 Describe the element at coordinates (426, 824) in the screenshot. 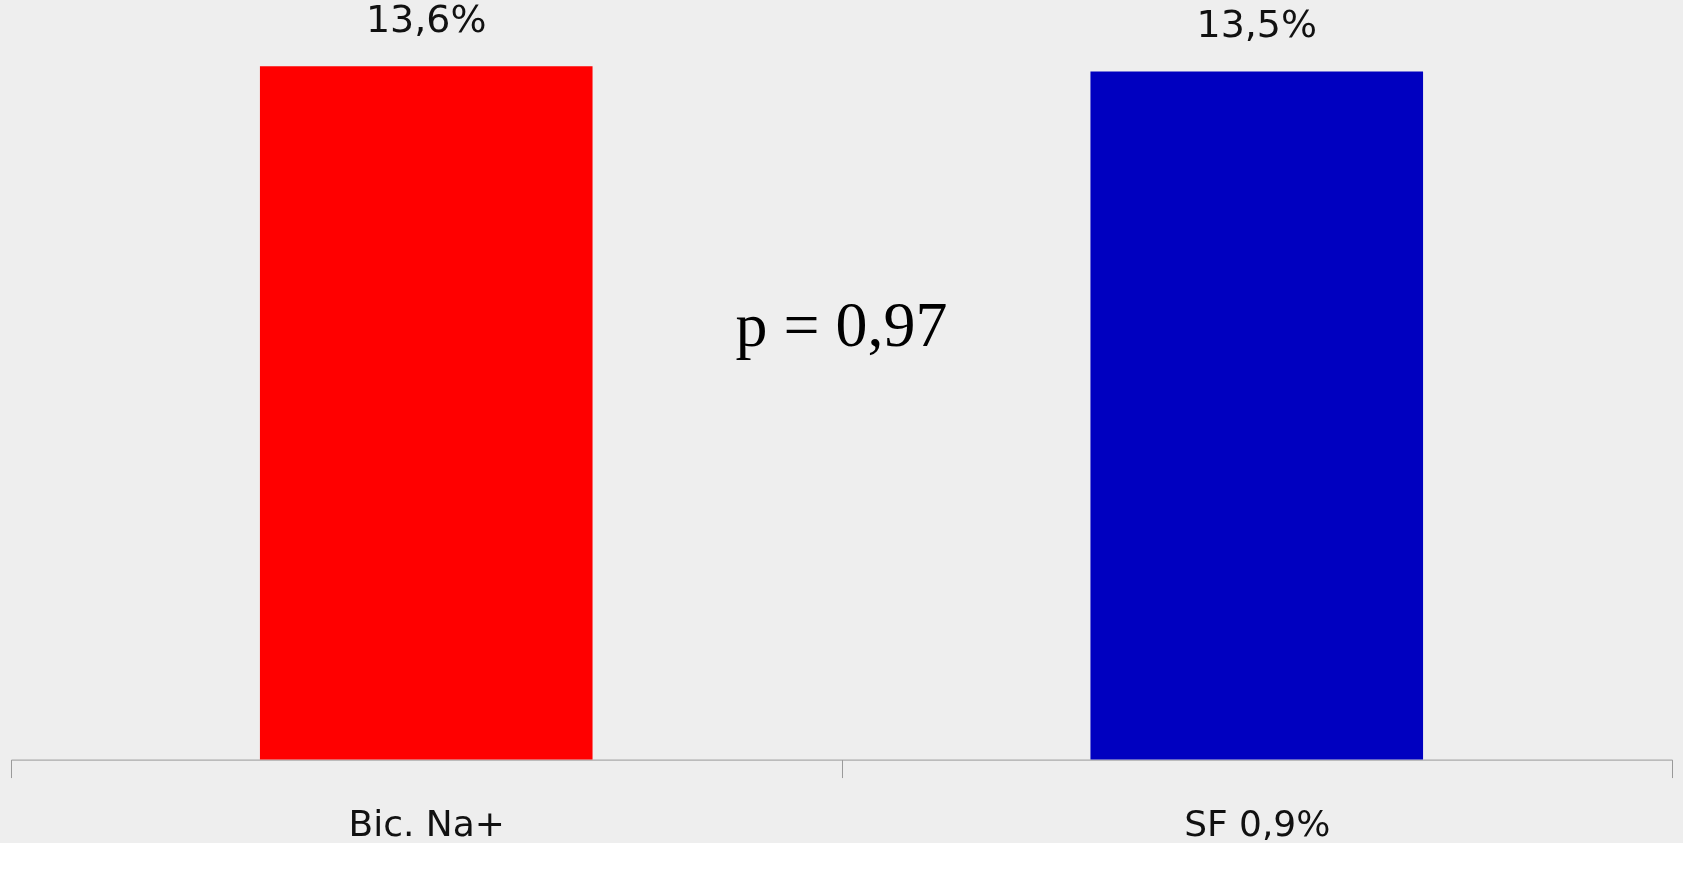

I see `x-tick-label: Bic. Na+` at that location.